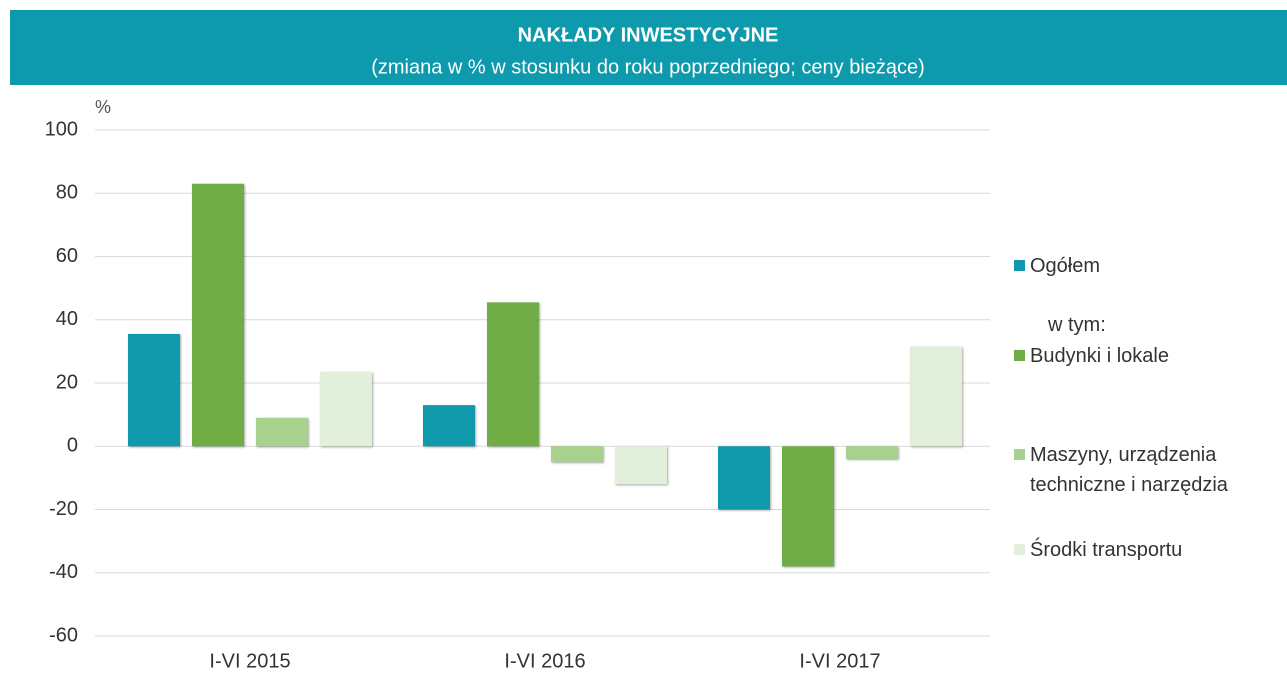  What do you see at coordinates (249, 661) in the screenshot?
I see `x-tick-label: I-VI 2015` at bounding box center [249, 661].